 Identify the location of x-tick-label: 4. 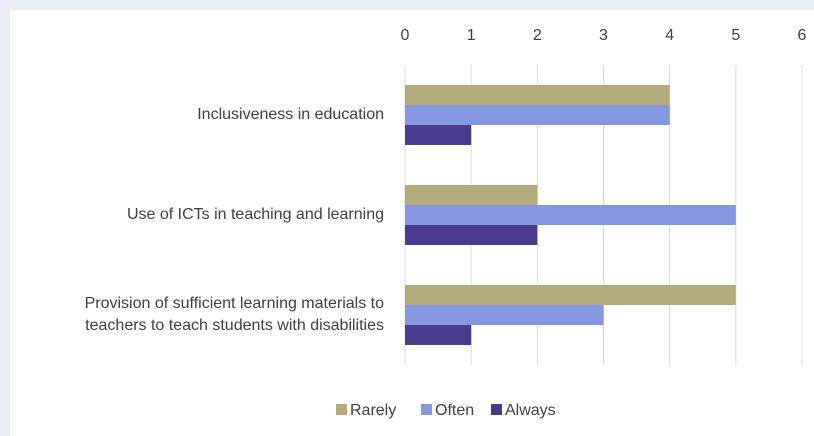
(669, 35).